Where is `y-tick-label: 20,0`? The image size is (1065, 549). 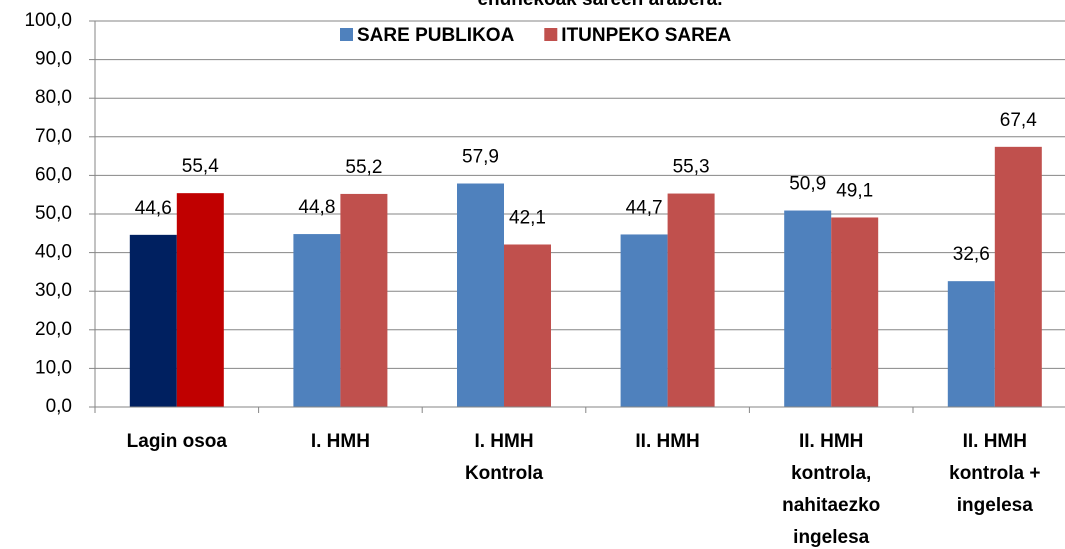
y-tick-label: 20,0 is located at coordinates (53, 329).